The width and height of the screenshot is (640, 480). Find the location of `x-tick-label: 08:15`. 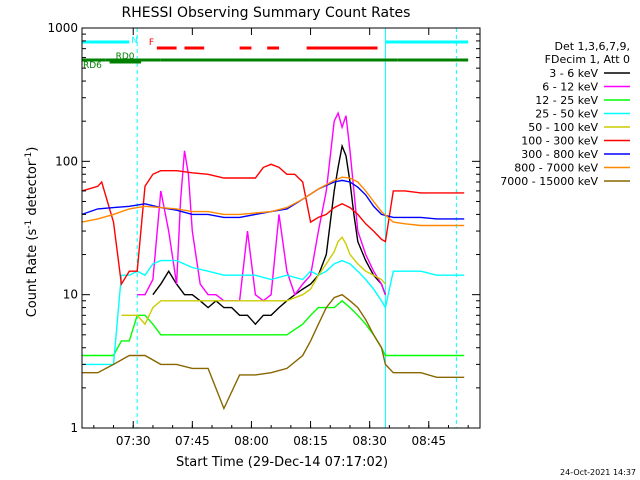

x-tick-label: 08:15 is located at coordinates (310, 441).